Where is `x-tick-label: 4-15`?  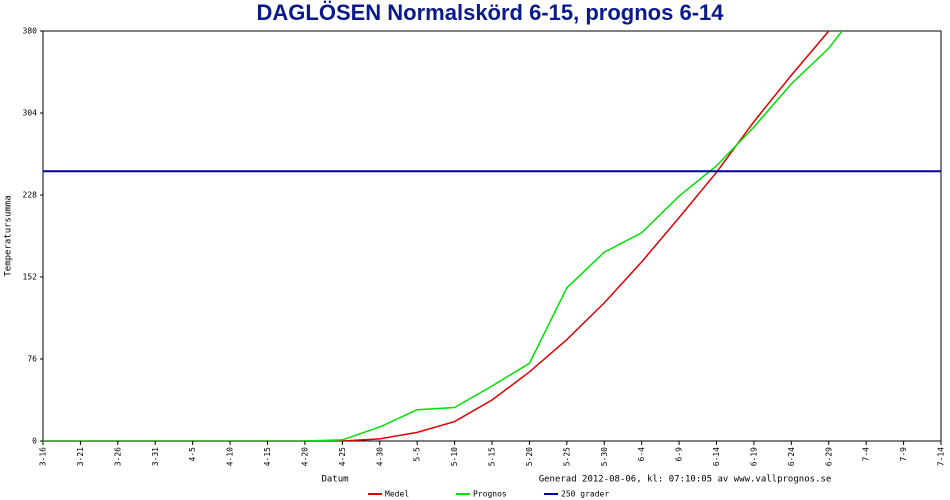
x-tick-label: 4-15 is located at coordinates (267, 456).